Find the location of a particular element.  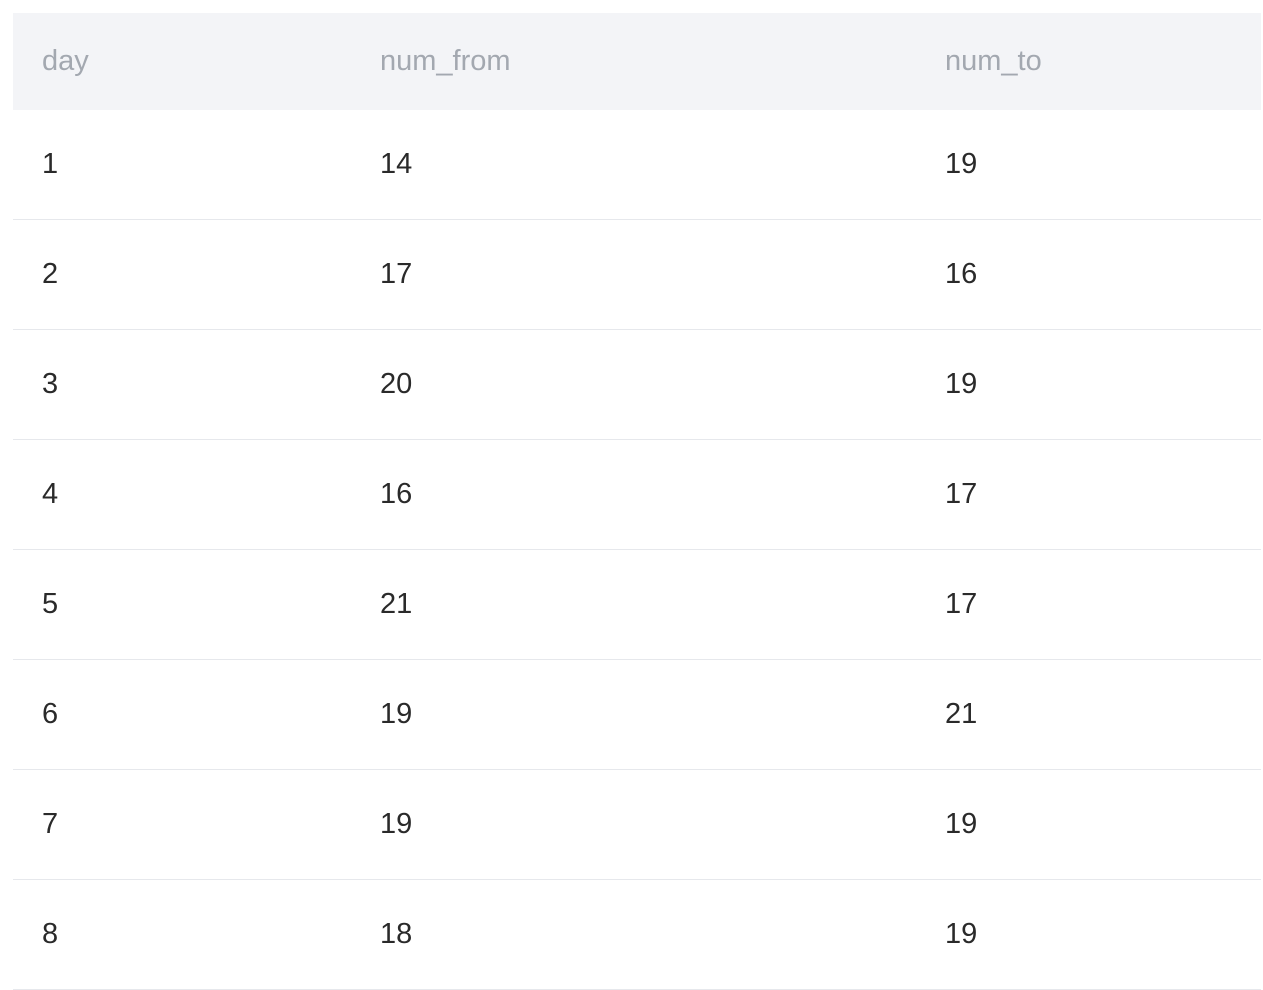

table-cell: 3 is located at coordinates (196, 384).